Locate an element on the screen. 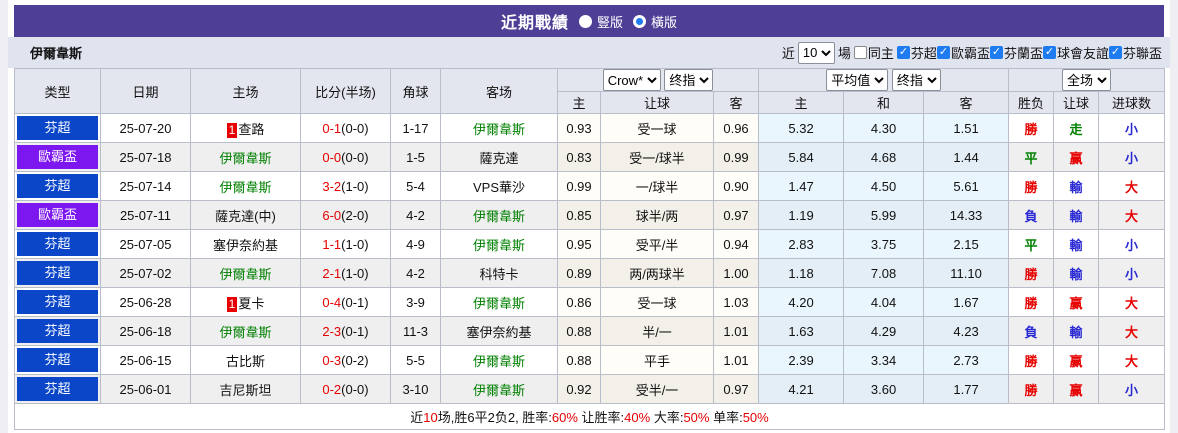  cell-avg-away-odds: 1.44 is located at coordinates (966, 157).